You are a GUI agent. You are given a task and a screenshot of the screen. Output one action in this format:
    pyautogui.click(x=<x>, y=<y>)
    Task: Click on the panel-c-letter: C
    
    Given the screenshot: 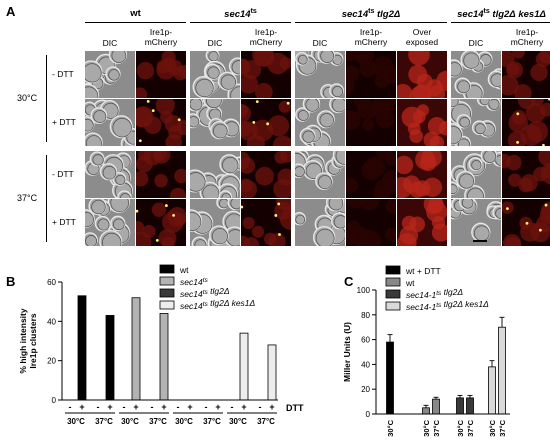 What is the action you would take?
    pyautogui.click(x=349, y=281)
    